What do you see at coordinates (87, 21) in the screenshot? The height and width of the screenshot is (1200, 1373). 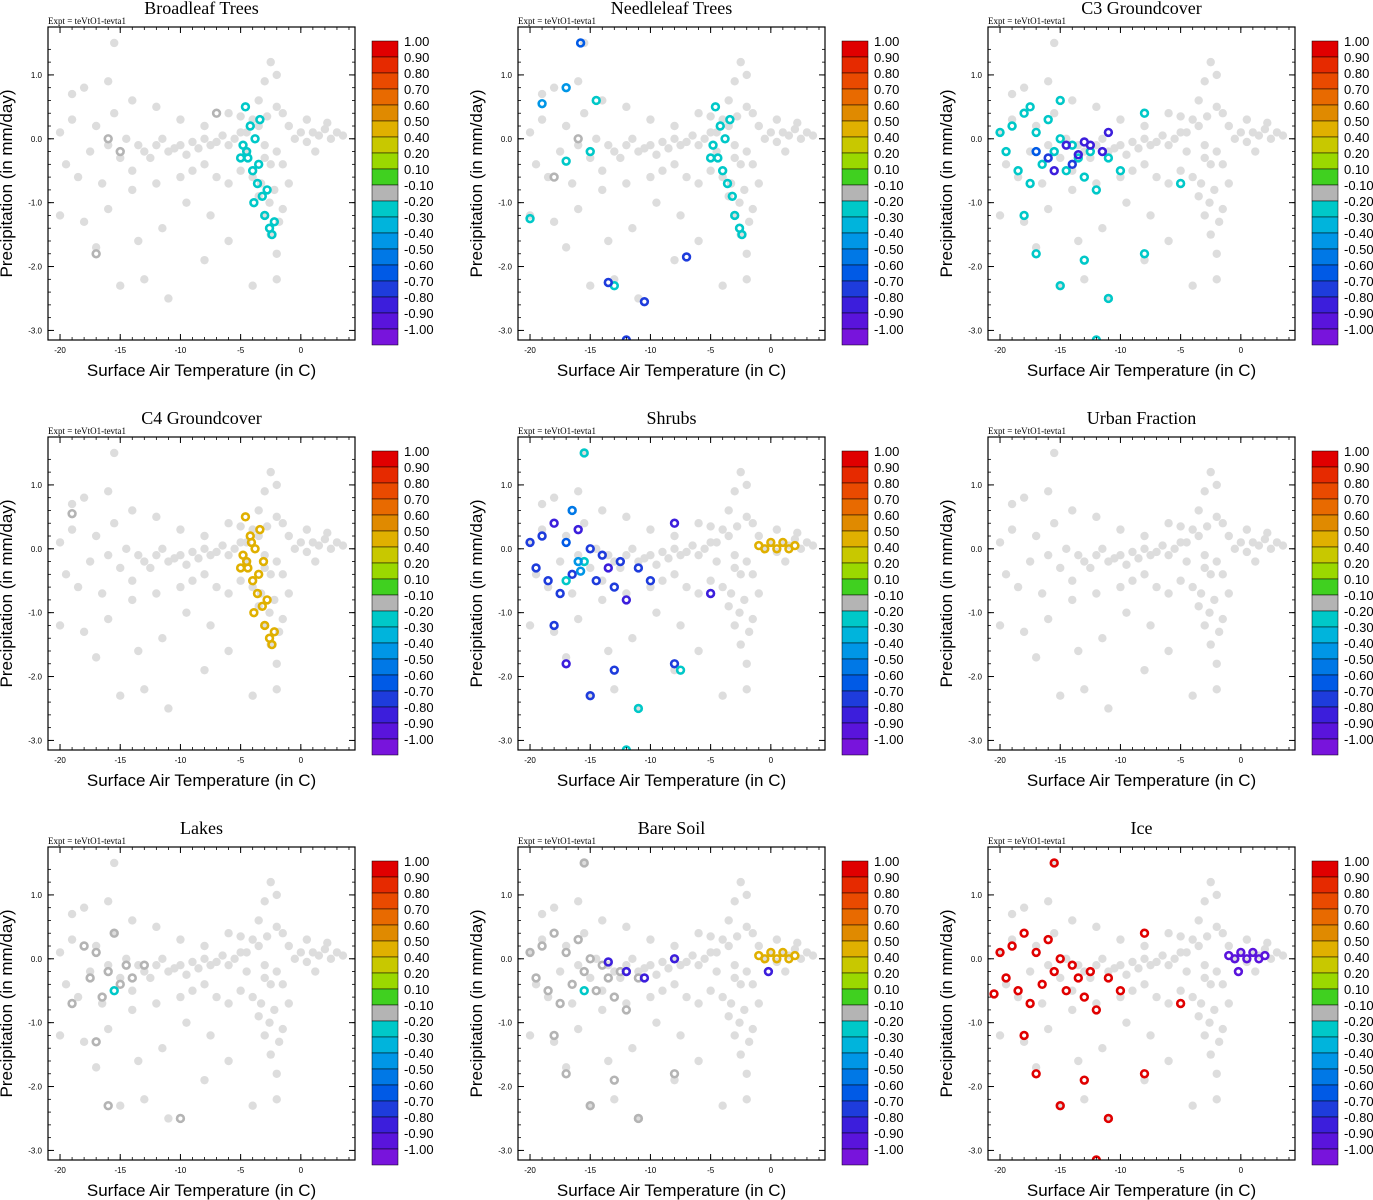 I see `expt-label: Expt = teVtO1-tevta1` at bounding box center [87, 21].